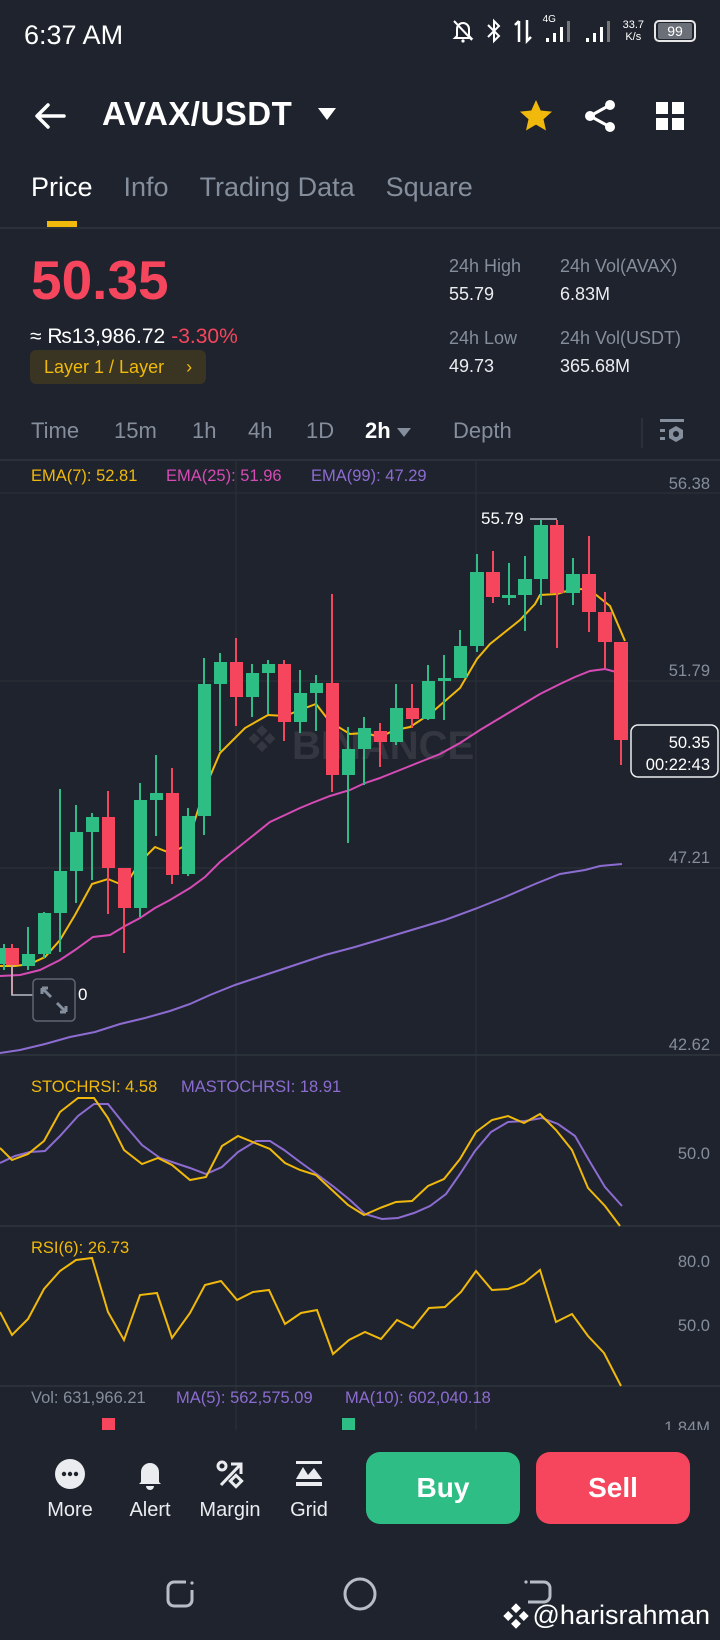  I want to click on expand-chart-button, so click(54, 1000).